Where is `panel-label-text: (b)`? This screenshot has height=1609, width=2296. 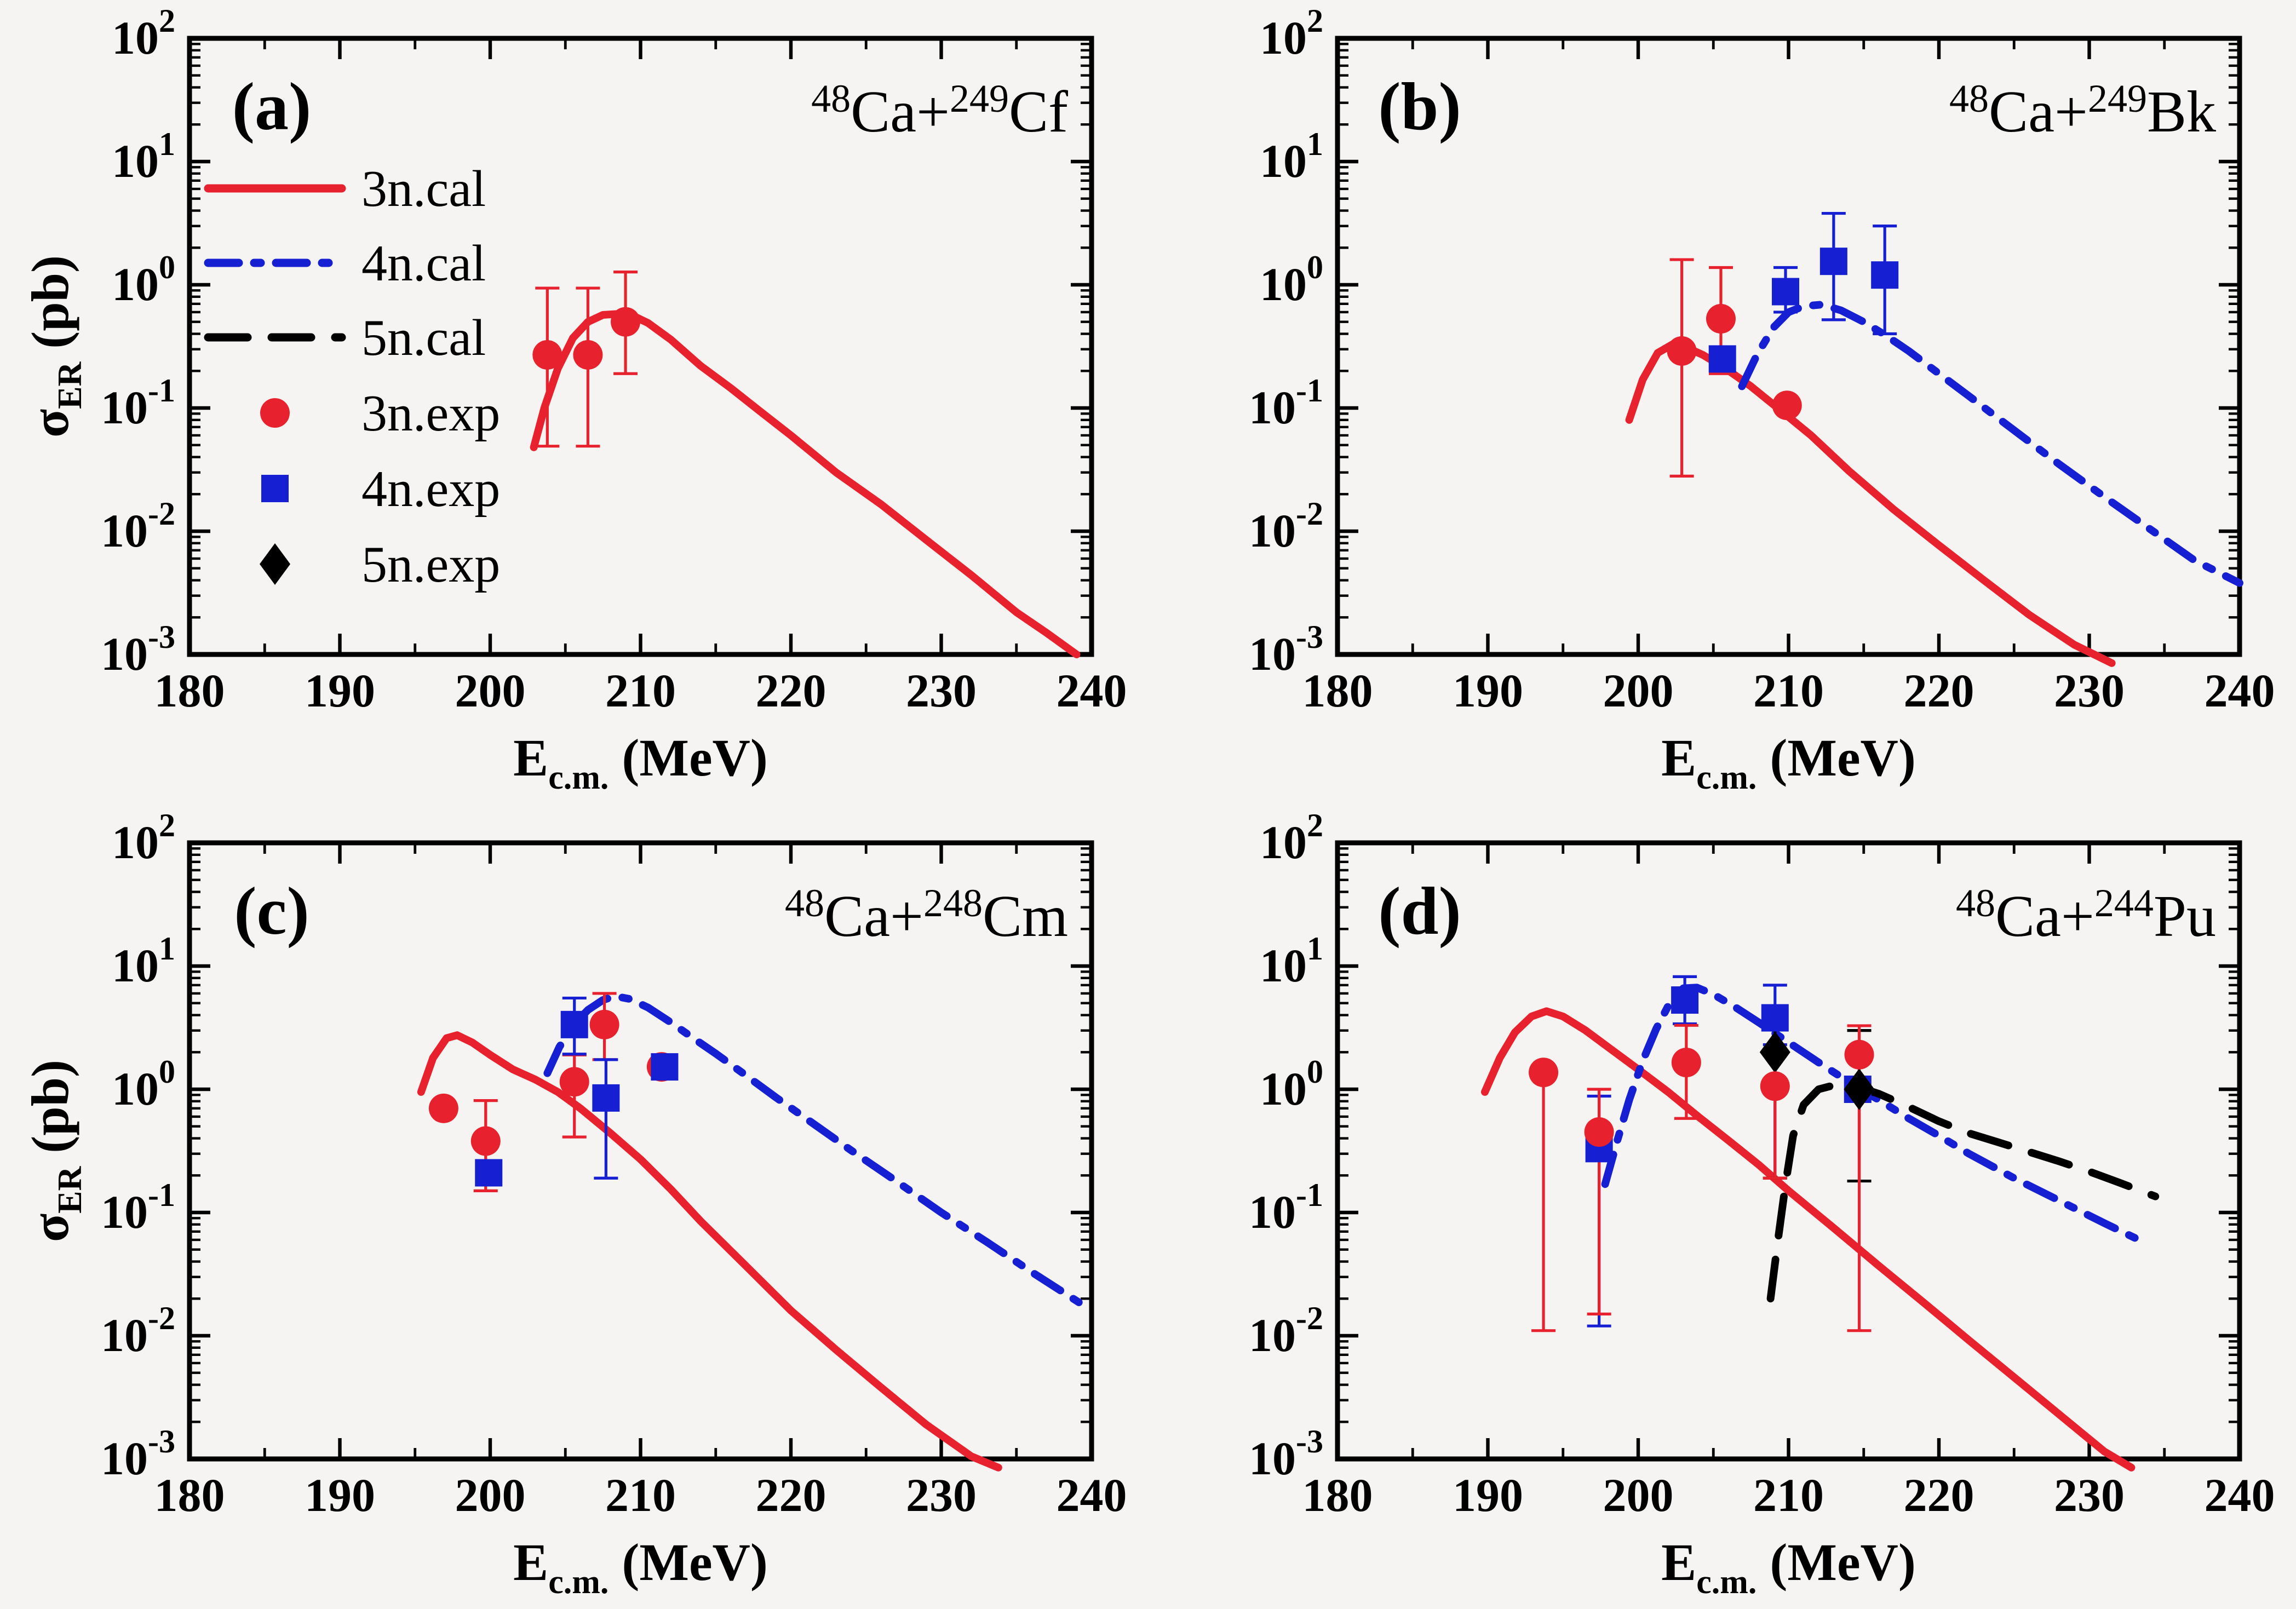
panel-label-text: (b) is located at coordinates (1420, 106).